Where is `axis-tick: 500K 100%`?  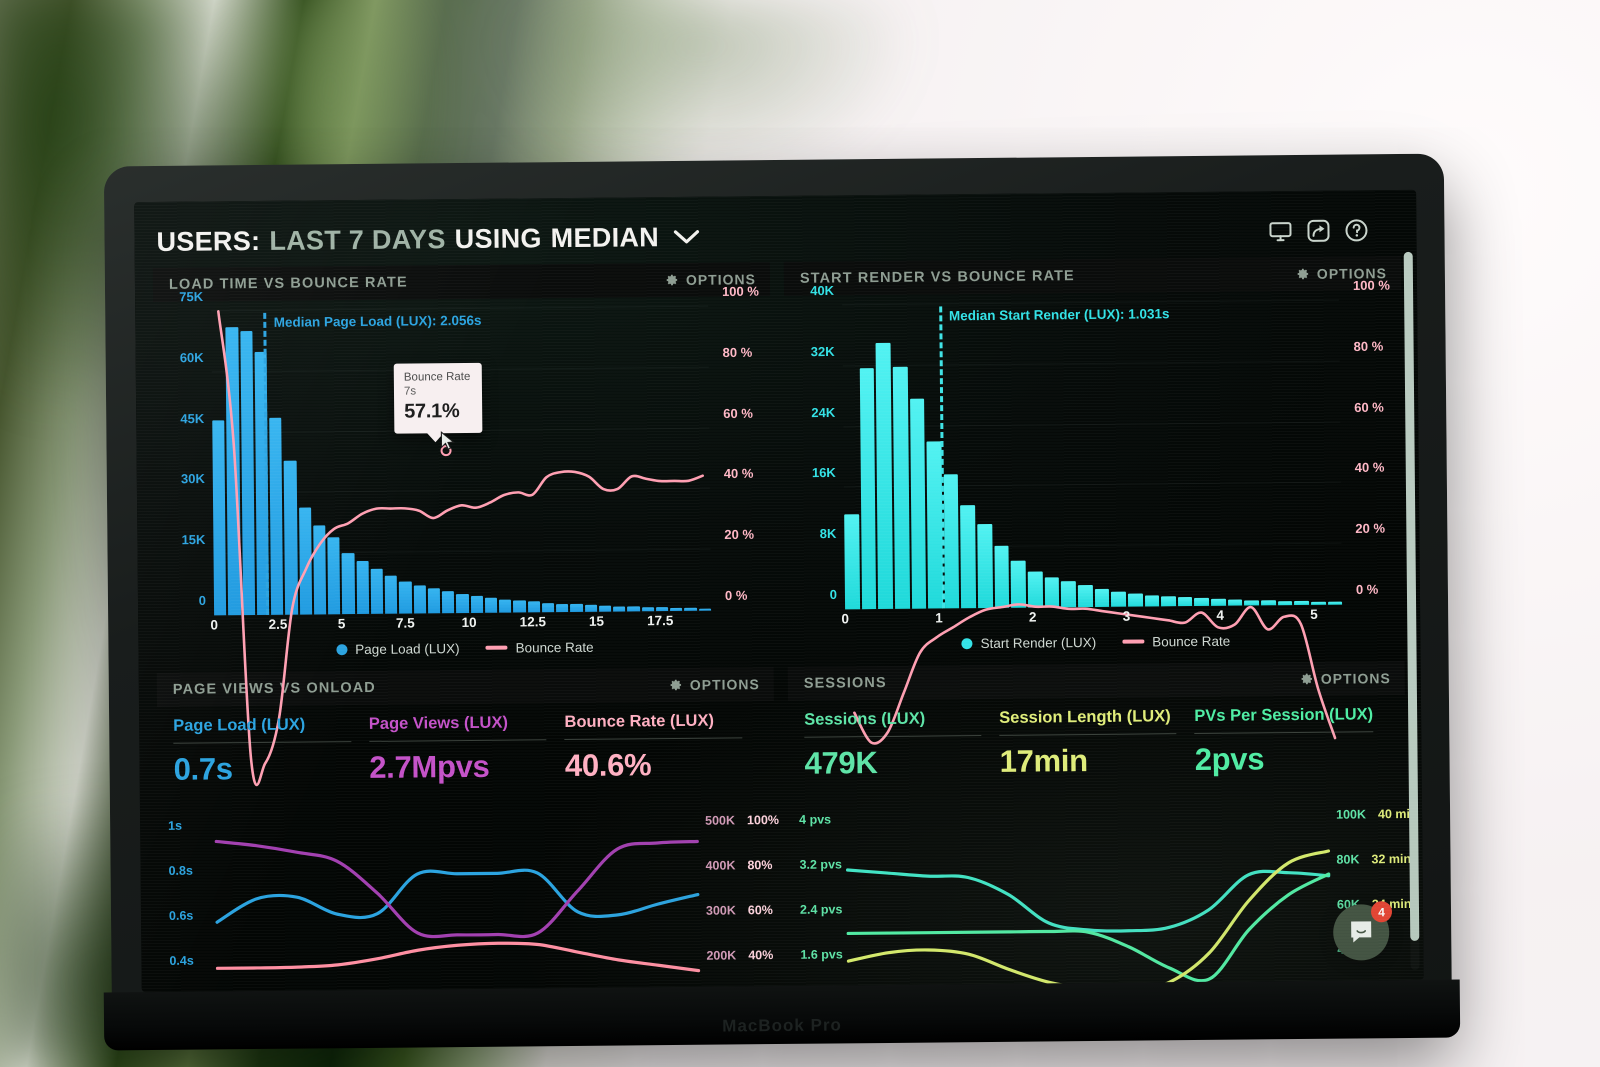 axis-tick: 500K 100% is located at coordinates (742, 820).